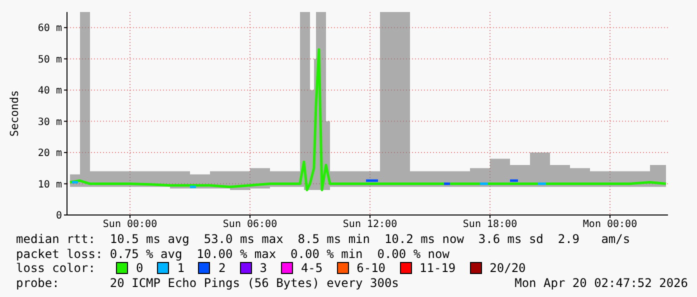  What do you see at coordinates (601, 283) in the screenshot?
I see `text: Mon Apr 20 02:47:52 2026` at bounding box center [601, 283].